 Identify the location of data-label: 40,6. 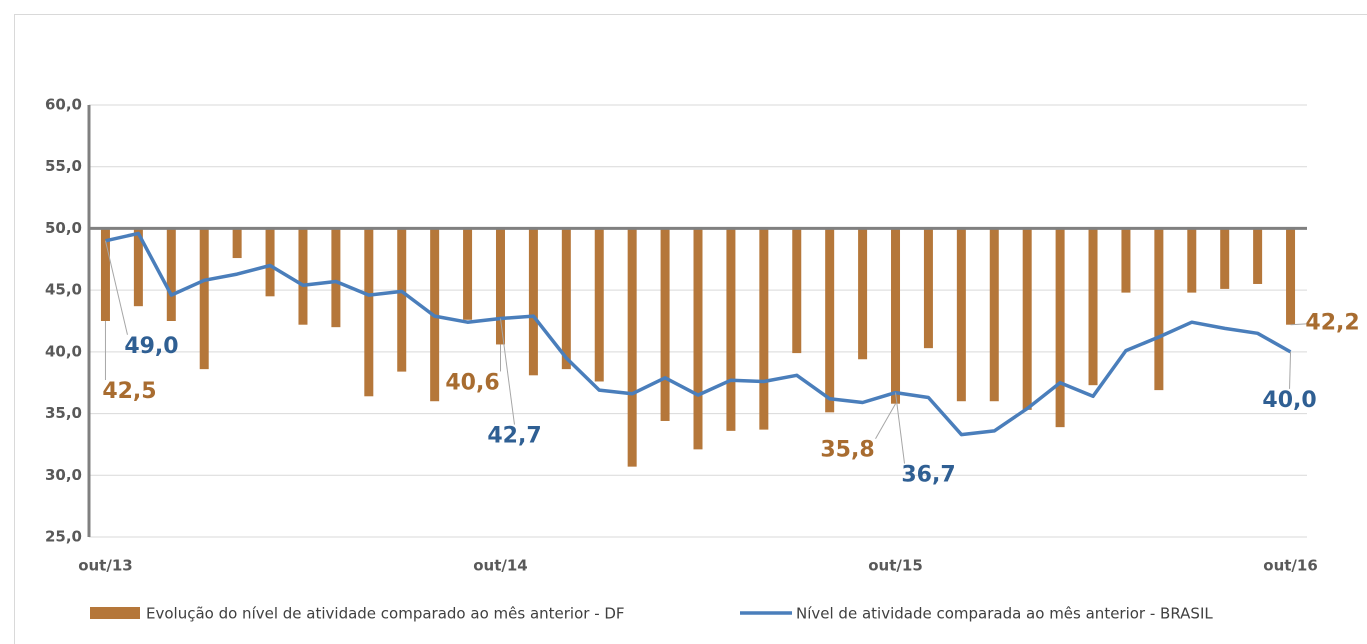
(472, 382).